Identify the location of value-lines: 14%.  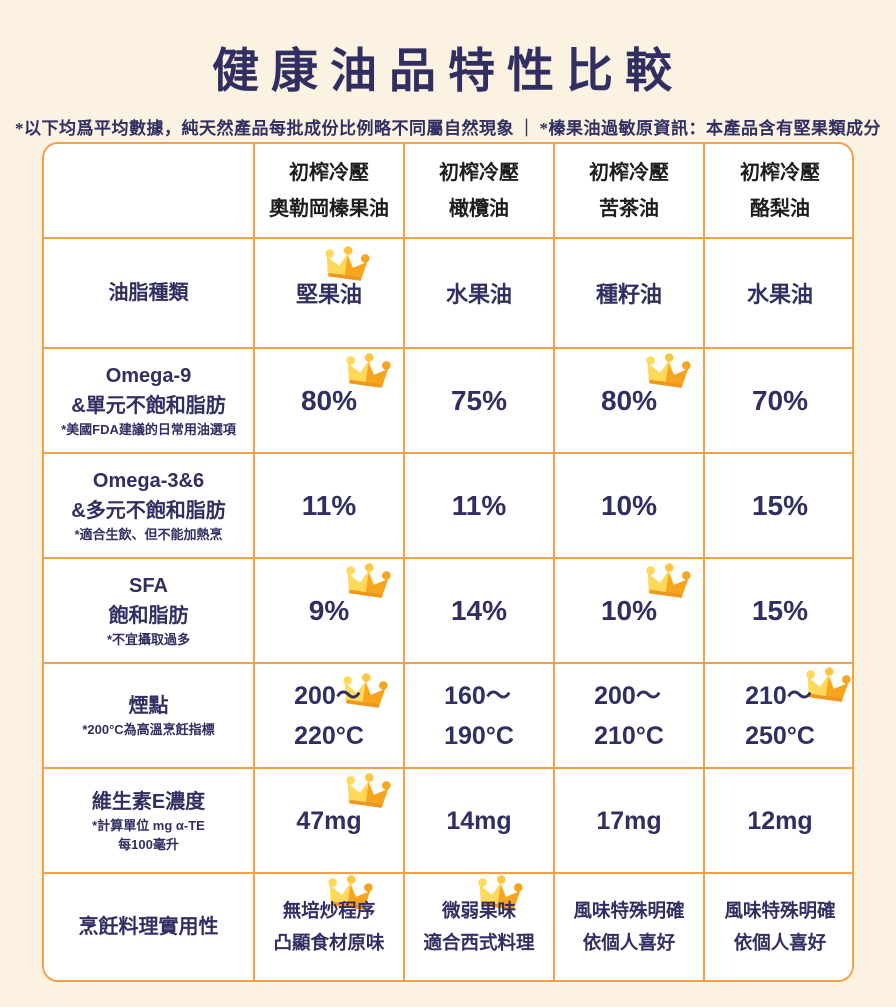
(479, 611).